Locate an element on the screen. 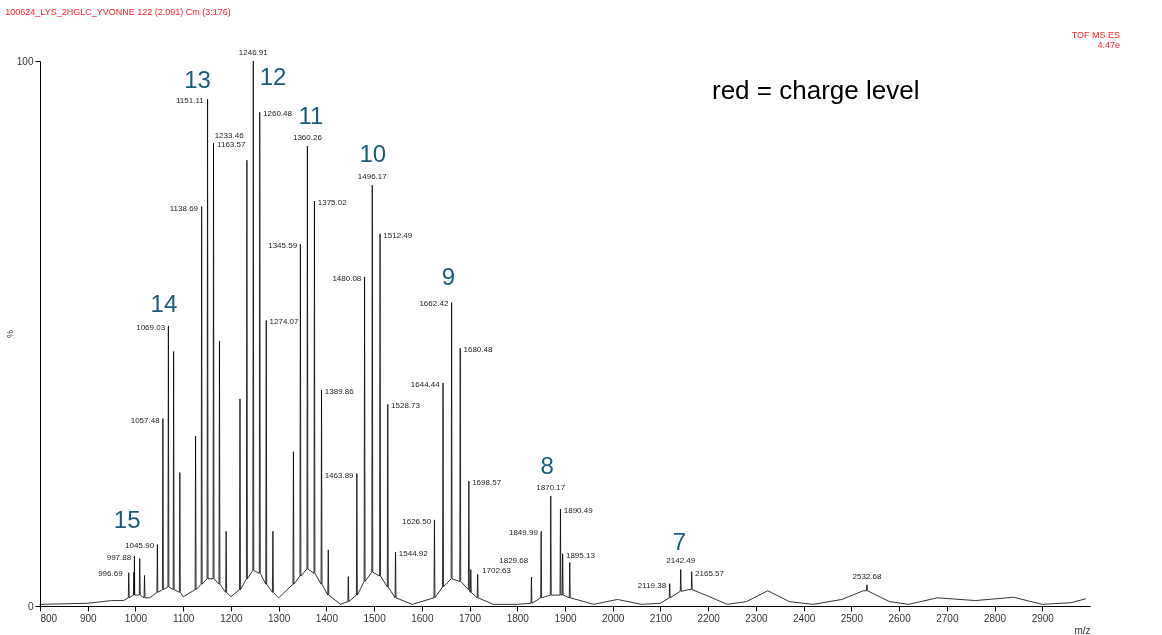  annotation: 1895.13 is located at coordinates (580, 555).